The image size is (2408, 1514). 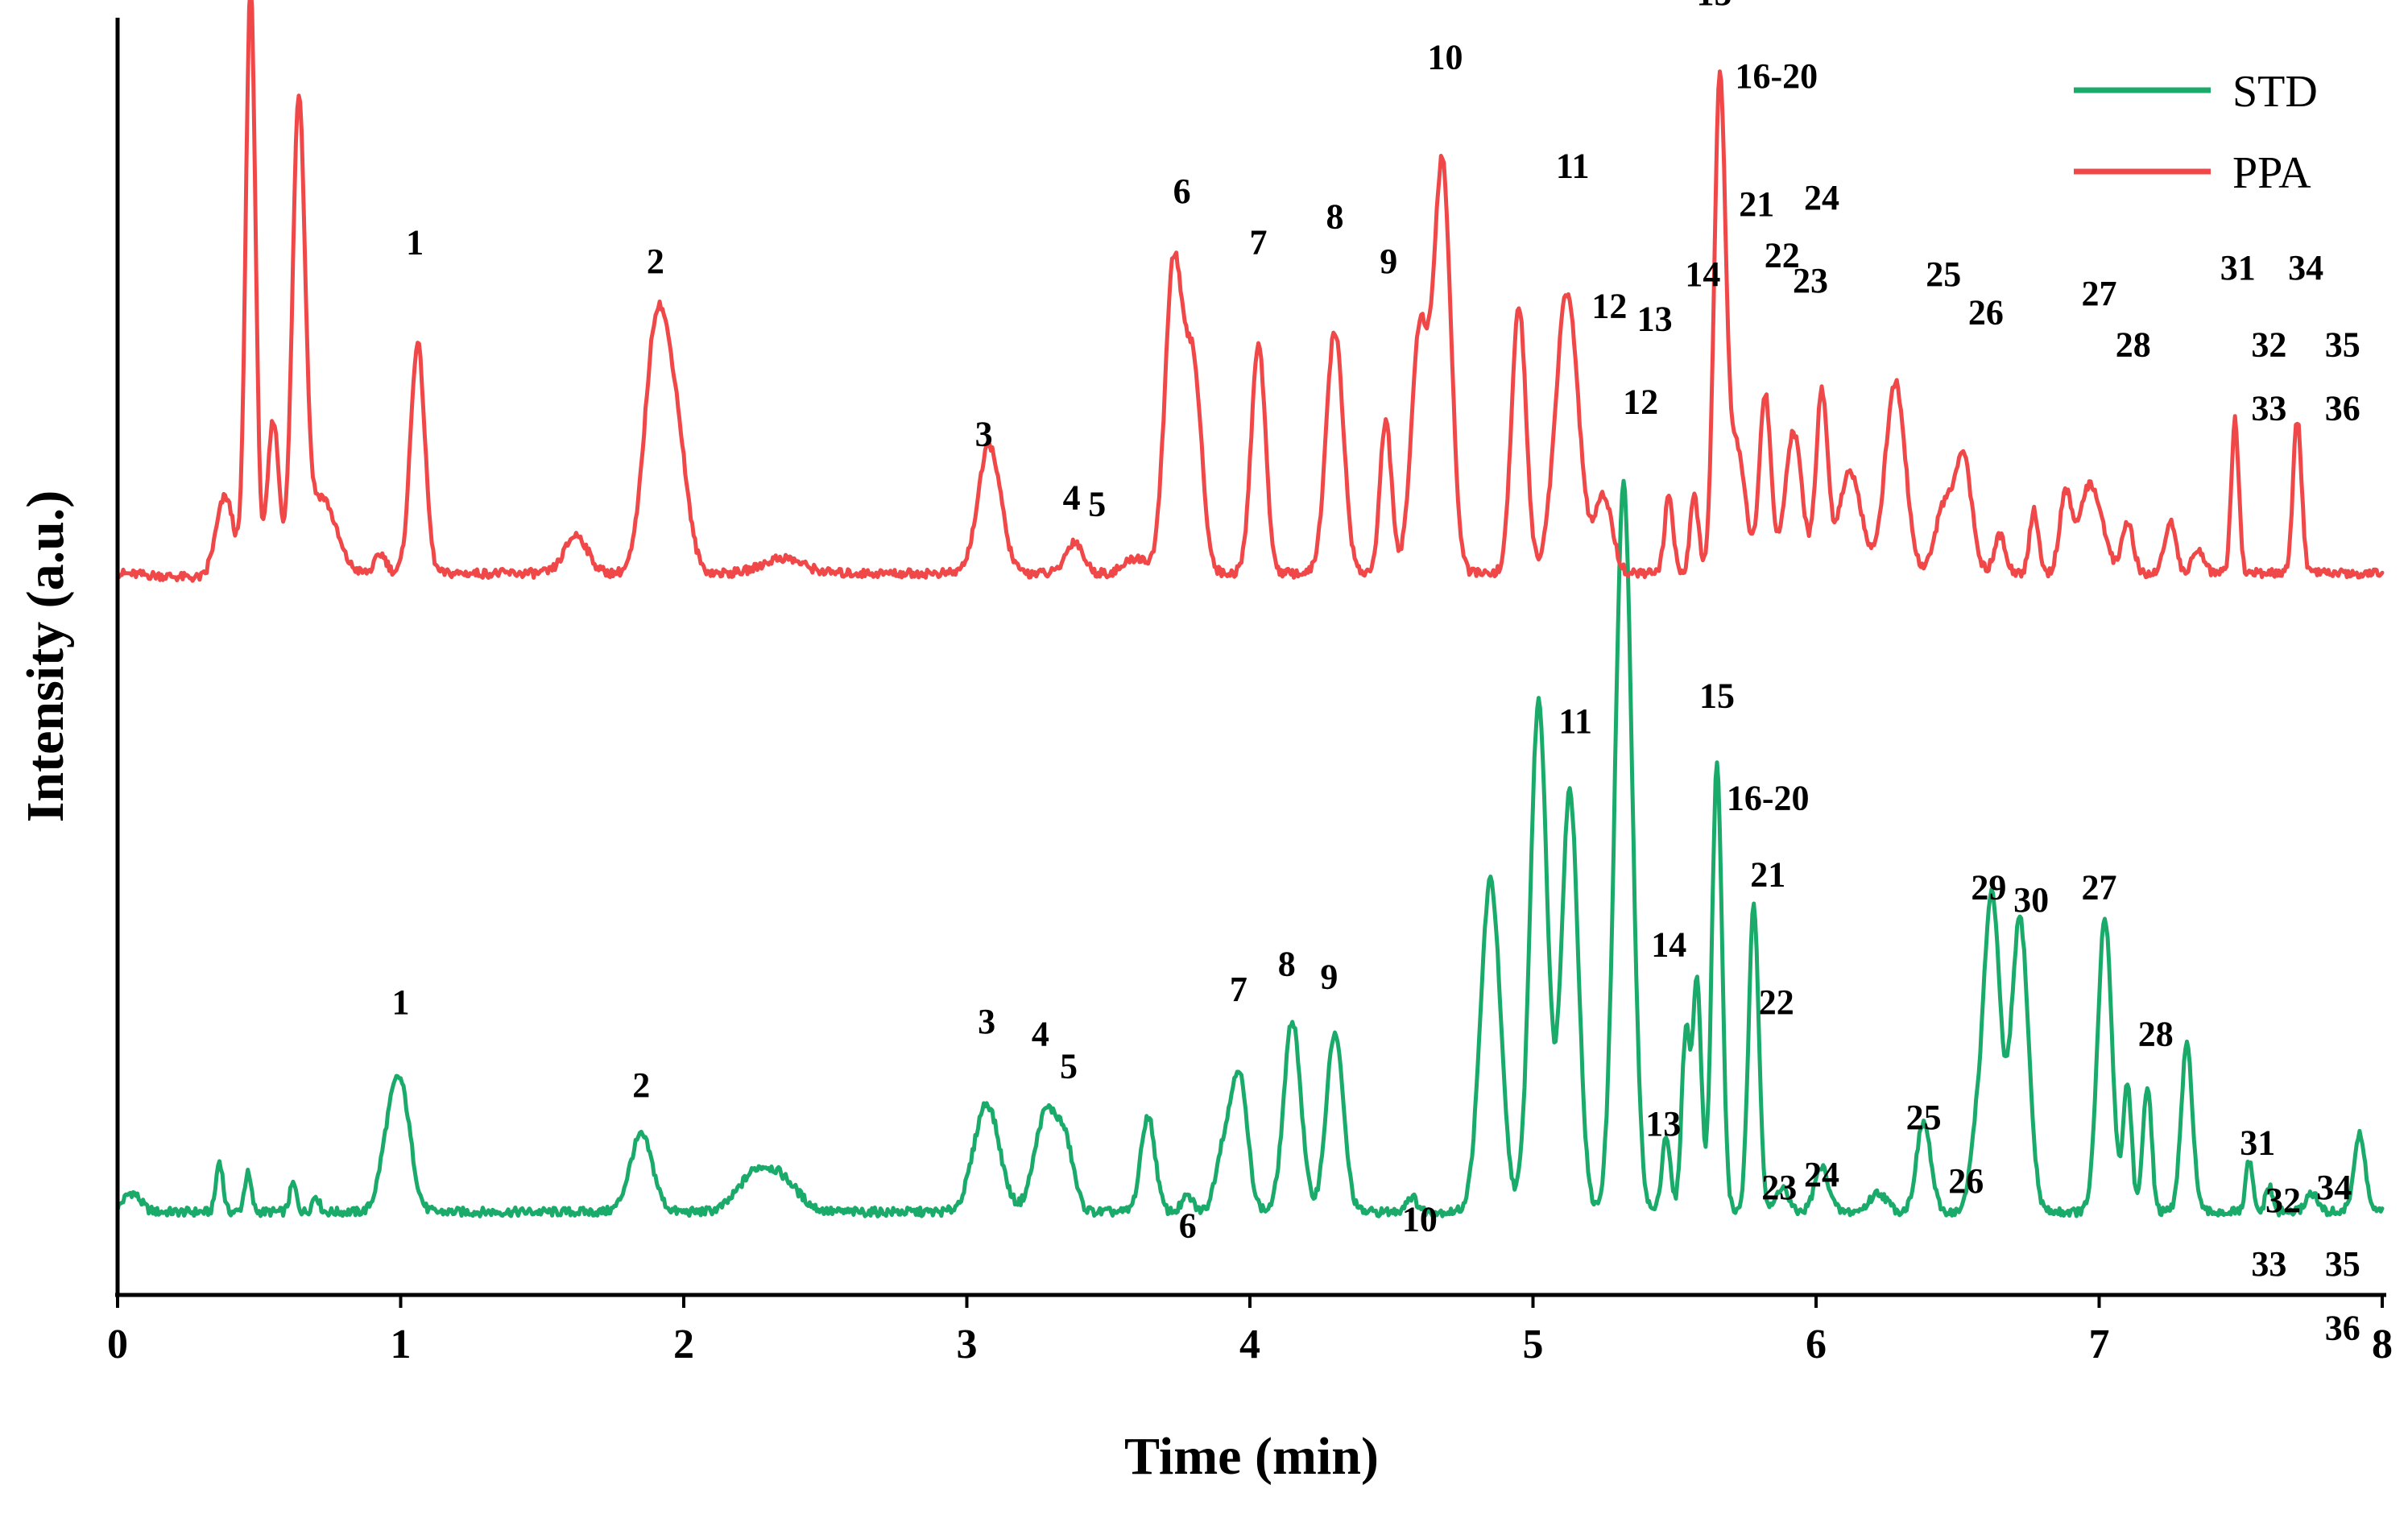 What do you see at coordinates (1335, 217) in the screenshot?
I see `peak-label-ppa-8: 8` at bounding box center [1335, 217].